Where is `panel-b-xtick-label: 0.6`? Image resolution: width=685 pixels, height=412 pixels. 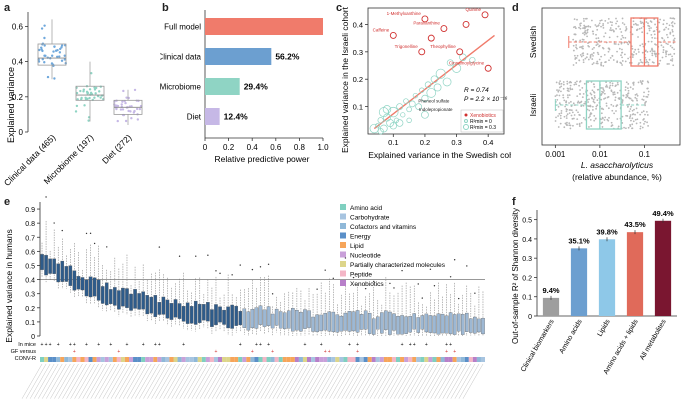
panel-b-xtick-label: 0.6 is located at coordinates (276, 147).